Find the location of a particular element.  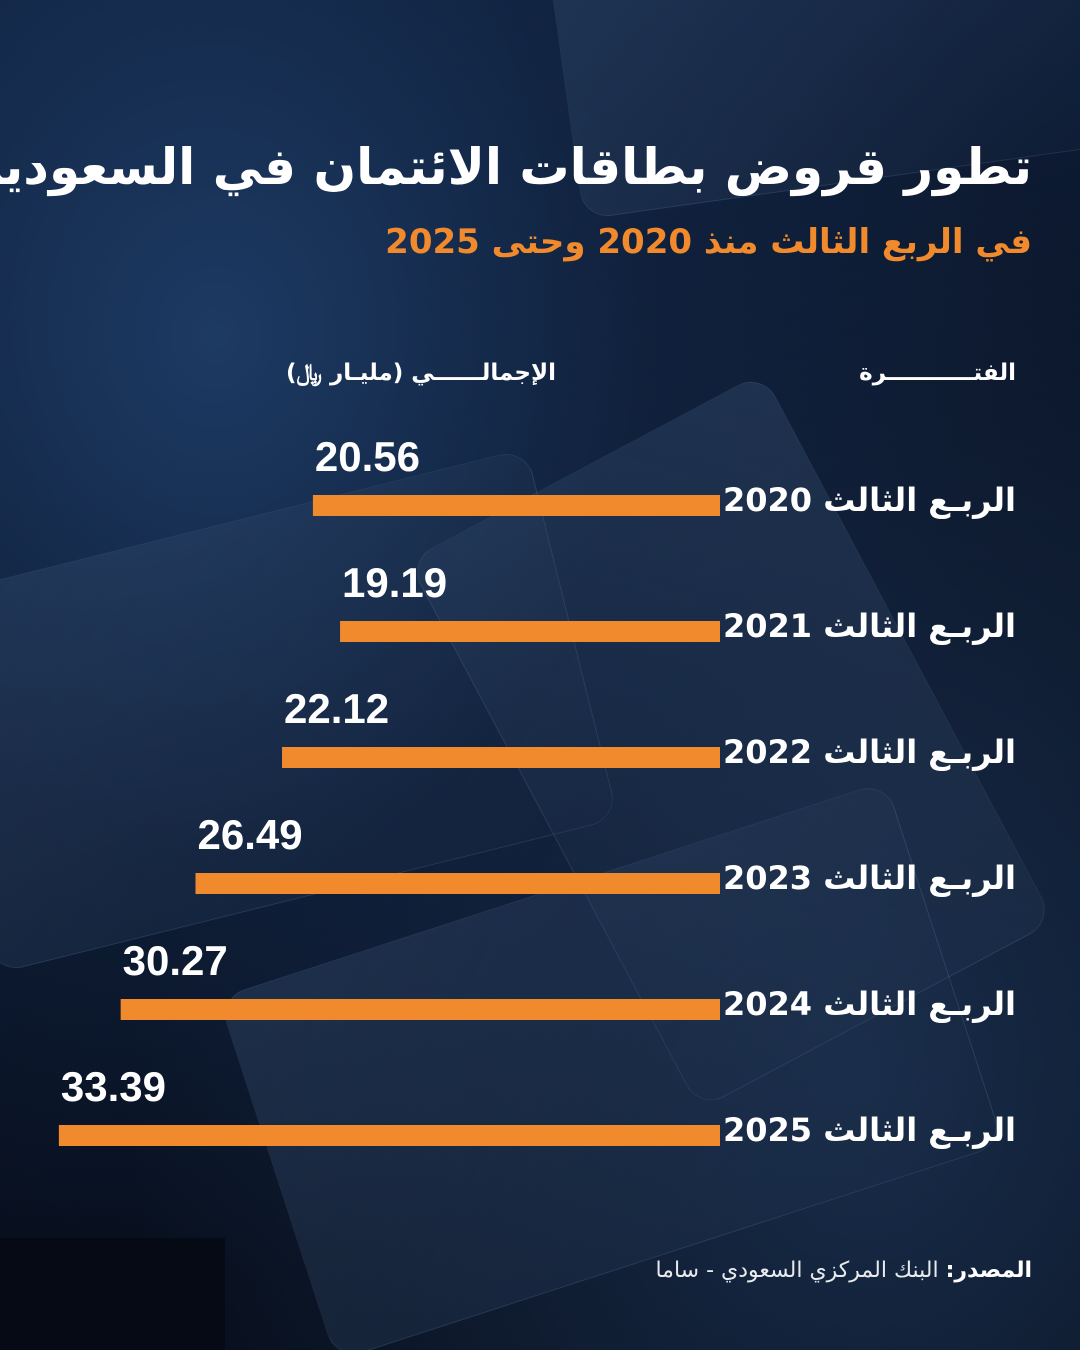

bar-value-label: 22.12 is located at coordinates (336, 708).